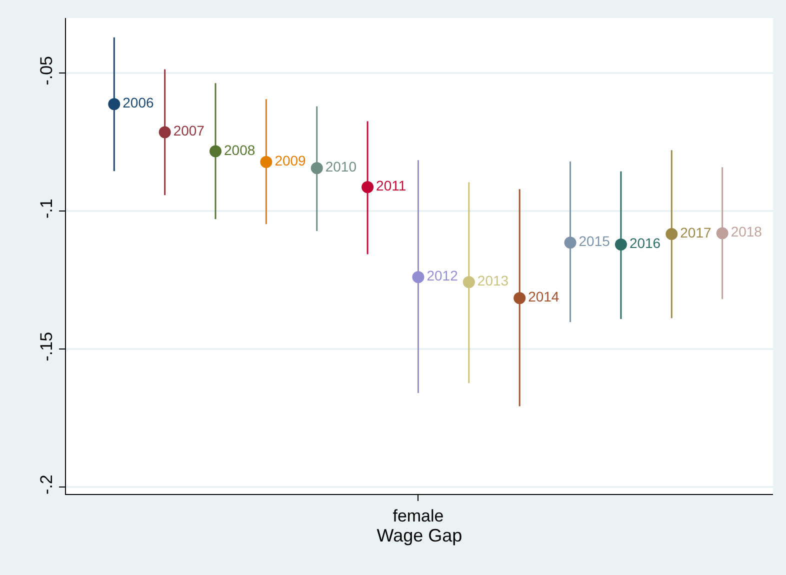 This screenshot has height=575, width=786. What do you see at coordinates (46, 71) in the screenshot?
I see `y-tick-label: -.05` at bounding box center [46, 71].